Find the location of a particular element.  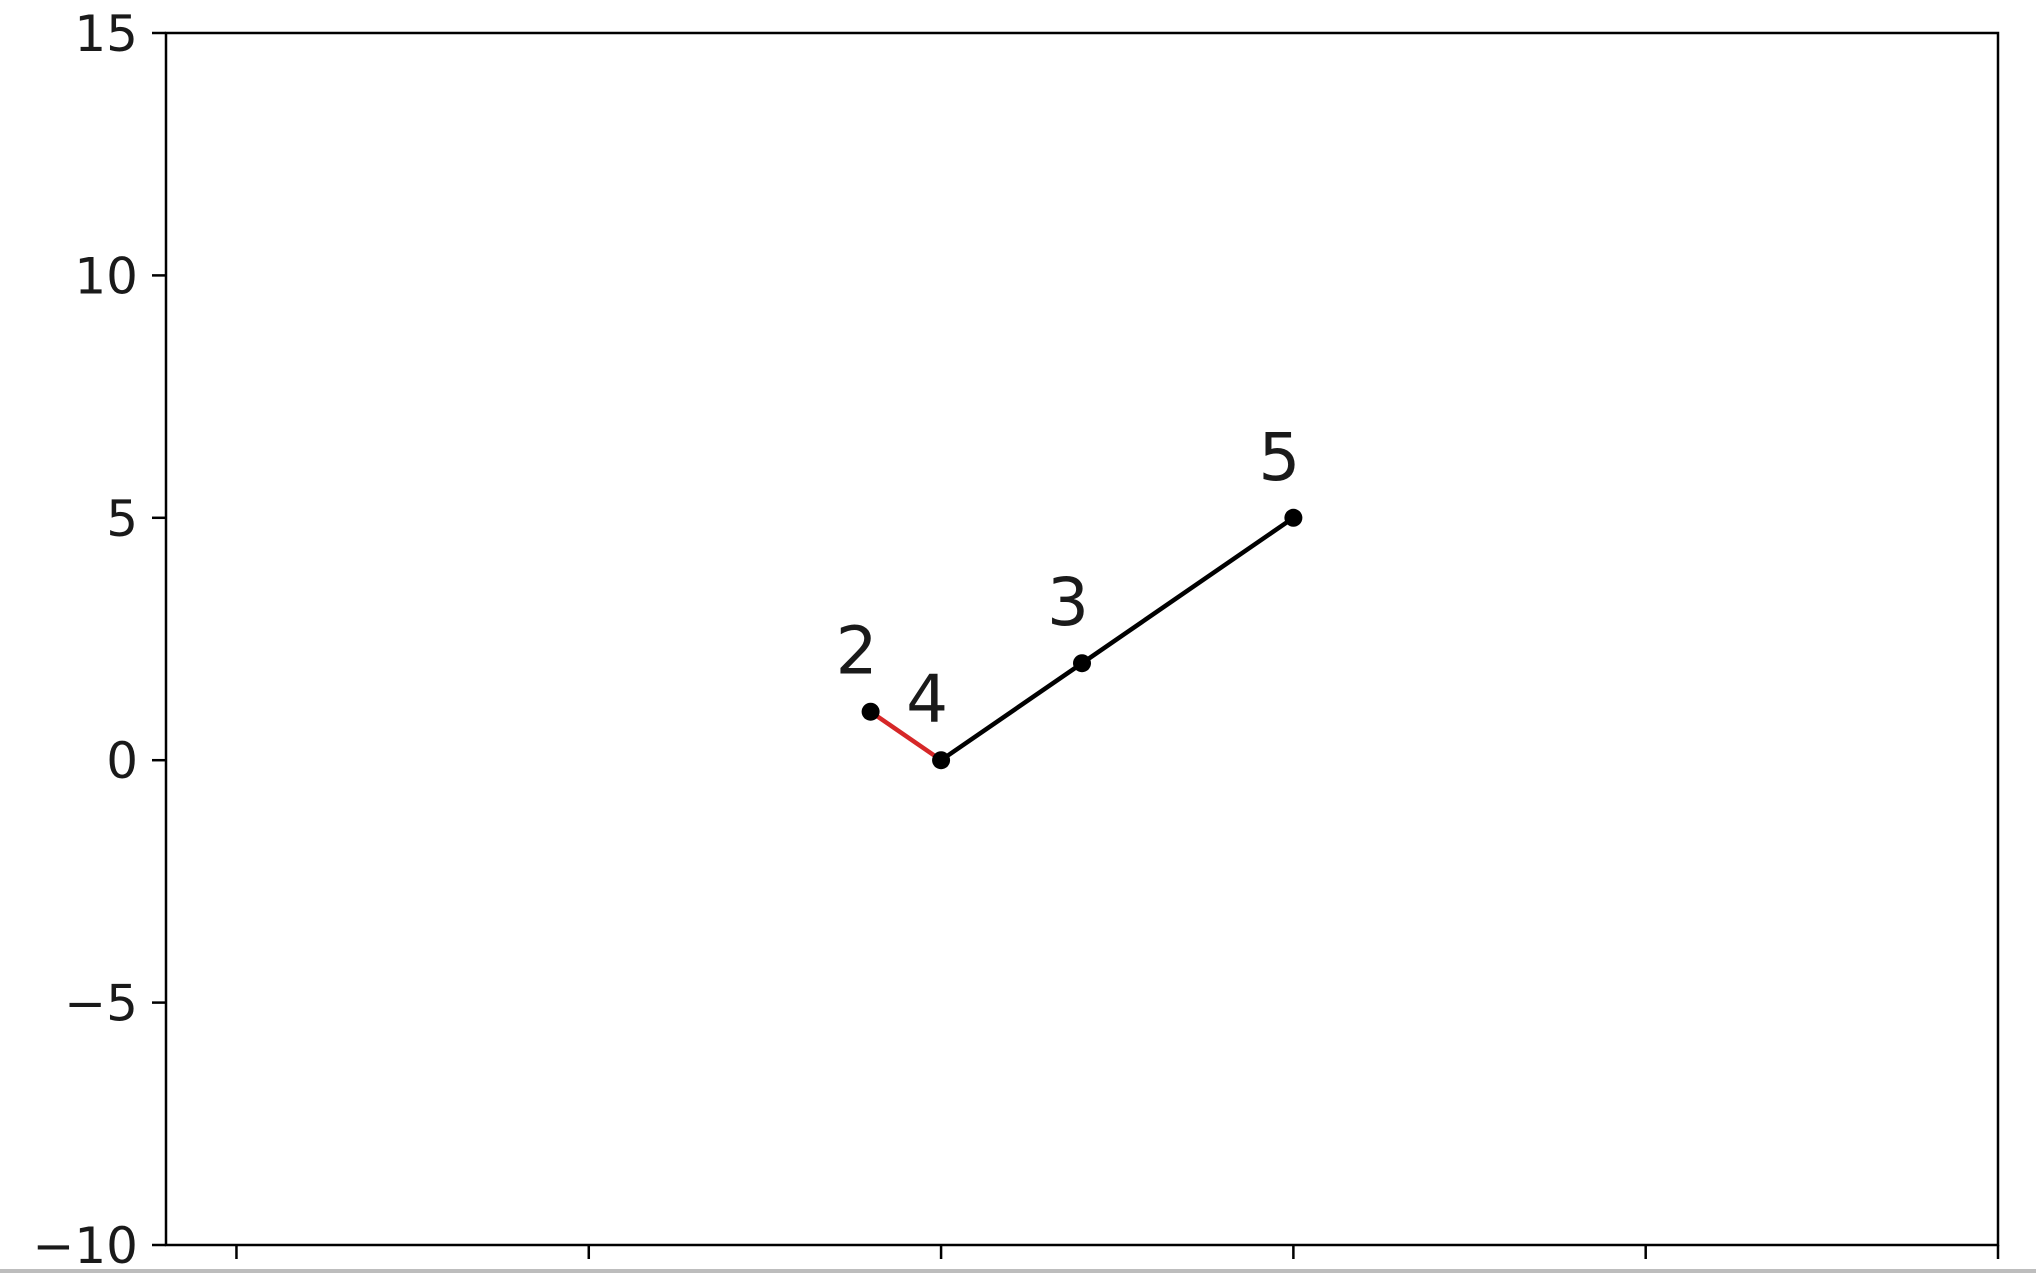

point-labels-group: 24 3 5 is located at coordinates (1068, 578).